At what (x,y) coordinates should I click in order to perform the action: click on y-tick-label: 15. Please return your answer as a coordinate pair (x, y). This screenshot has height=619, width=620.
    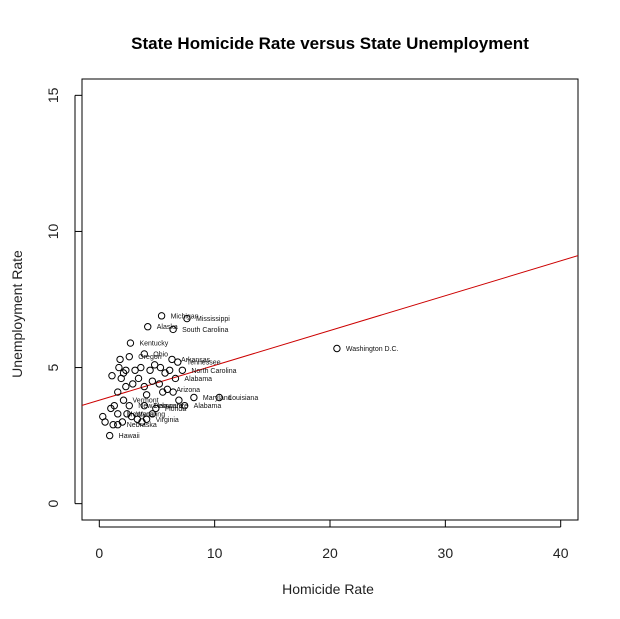
    Looking at the image, I should click on (53, 95).